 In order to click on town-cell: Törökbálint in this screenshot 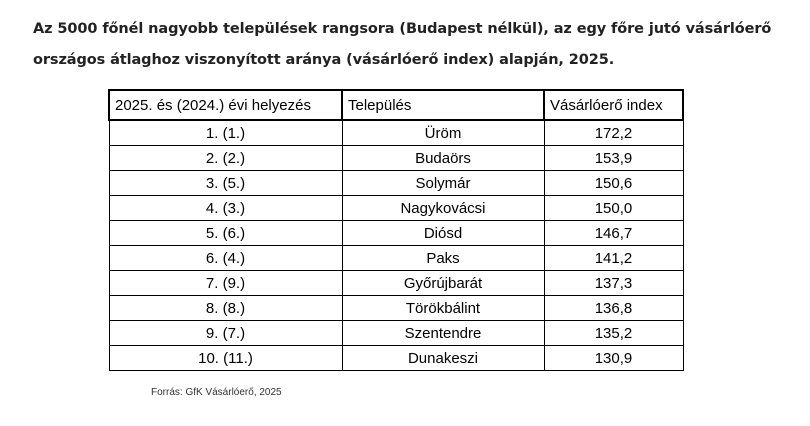, I will do `click(443, 308)`.